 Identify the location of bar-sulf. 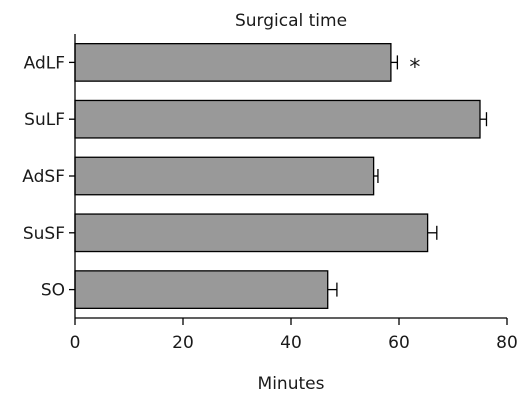
(277, 119).